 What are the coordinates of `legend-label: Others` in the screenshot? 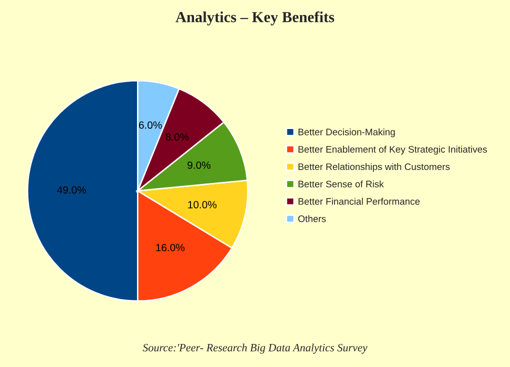 It's located at (312, 218).